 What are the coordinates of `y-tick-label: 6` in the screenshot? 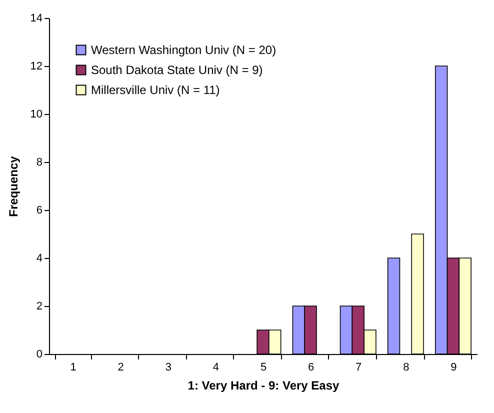 It's located at (39, 210).